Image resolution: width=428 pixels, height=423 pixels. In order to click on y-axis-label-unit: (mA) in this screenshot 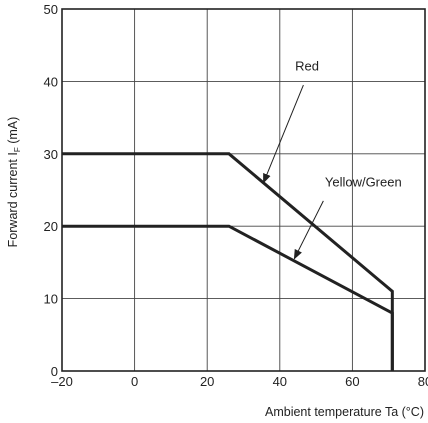, I will do `click(13, 132)`.